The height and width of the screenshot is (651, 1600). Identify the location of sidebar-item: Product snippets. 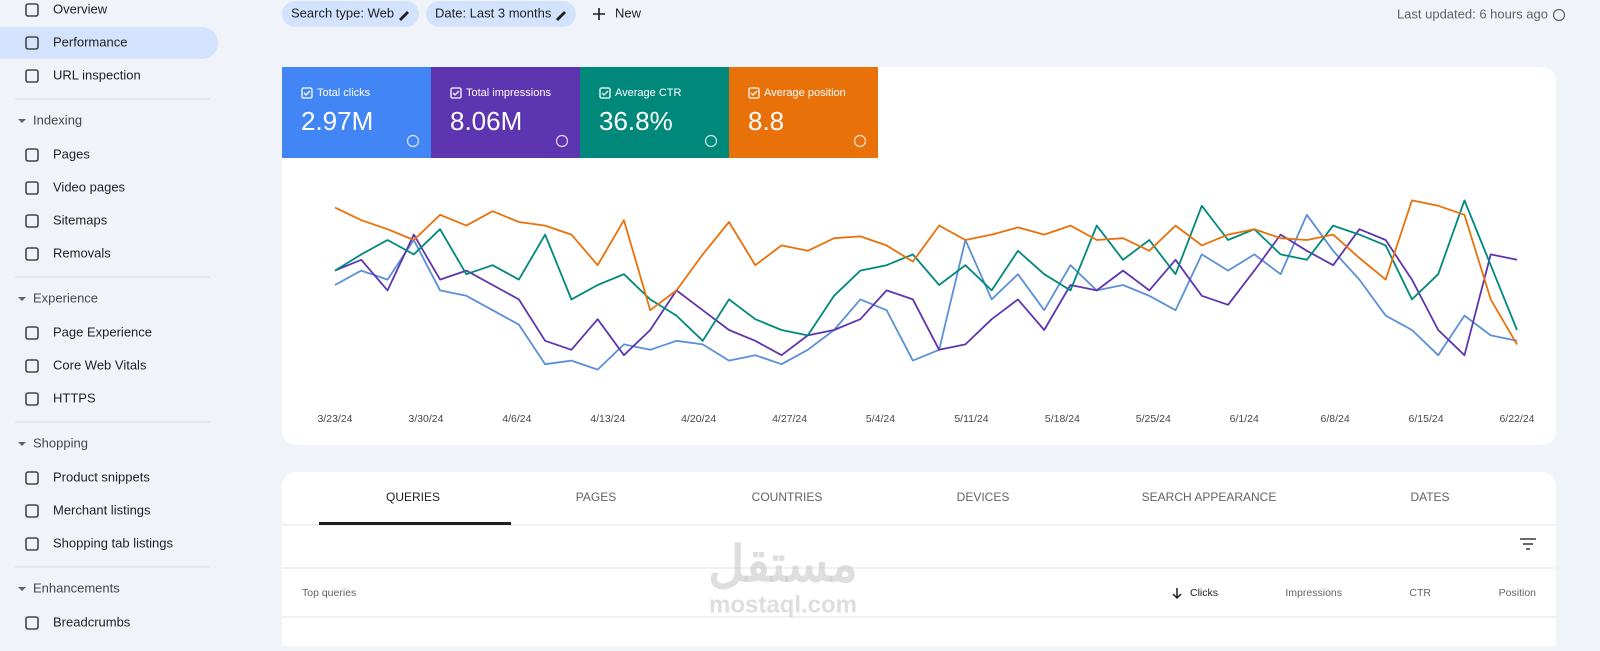
(101, 476).